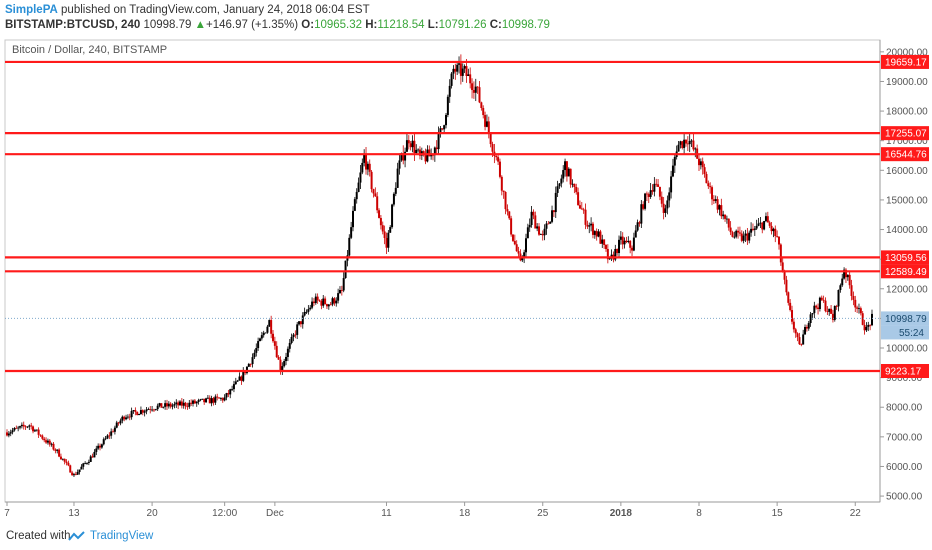 This screenshot has height=550, width=932. I want to click on time-tick-label: Dec, so click(275, 513).